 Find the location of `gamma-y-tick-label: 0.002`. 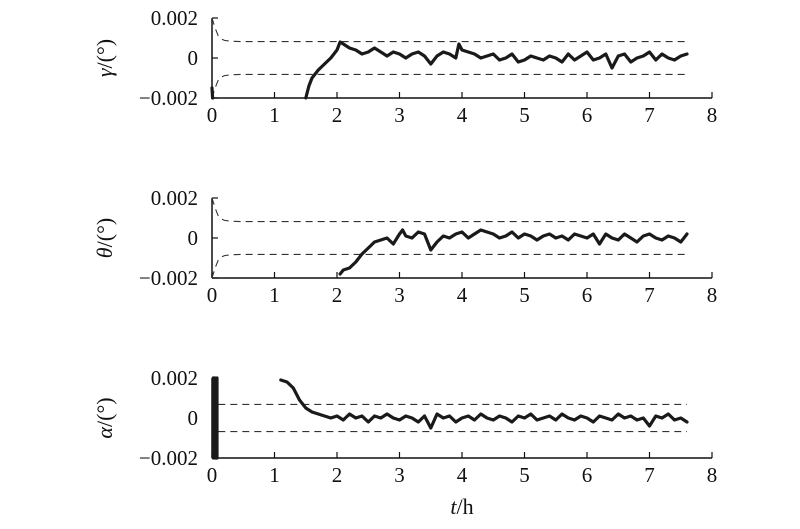

gamma-y-tick-label: 0.002 is located at coordinates (174, 18).